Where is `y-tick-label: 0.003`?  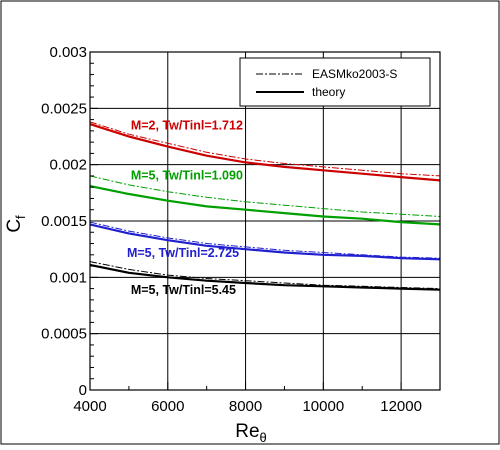
y-tick-label: 0.003 is located at coordinates (68, 52).